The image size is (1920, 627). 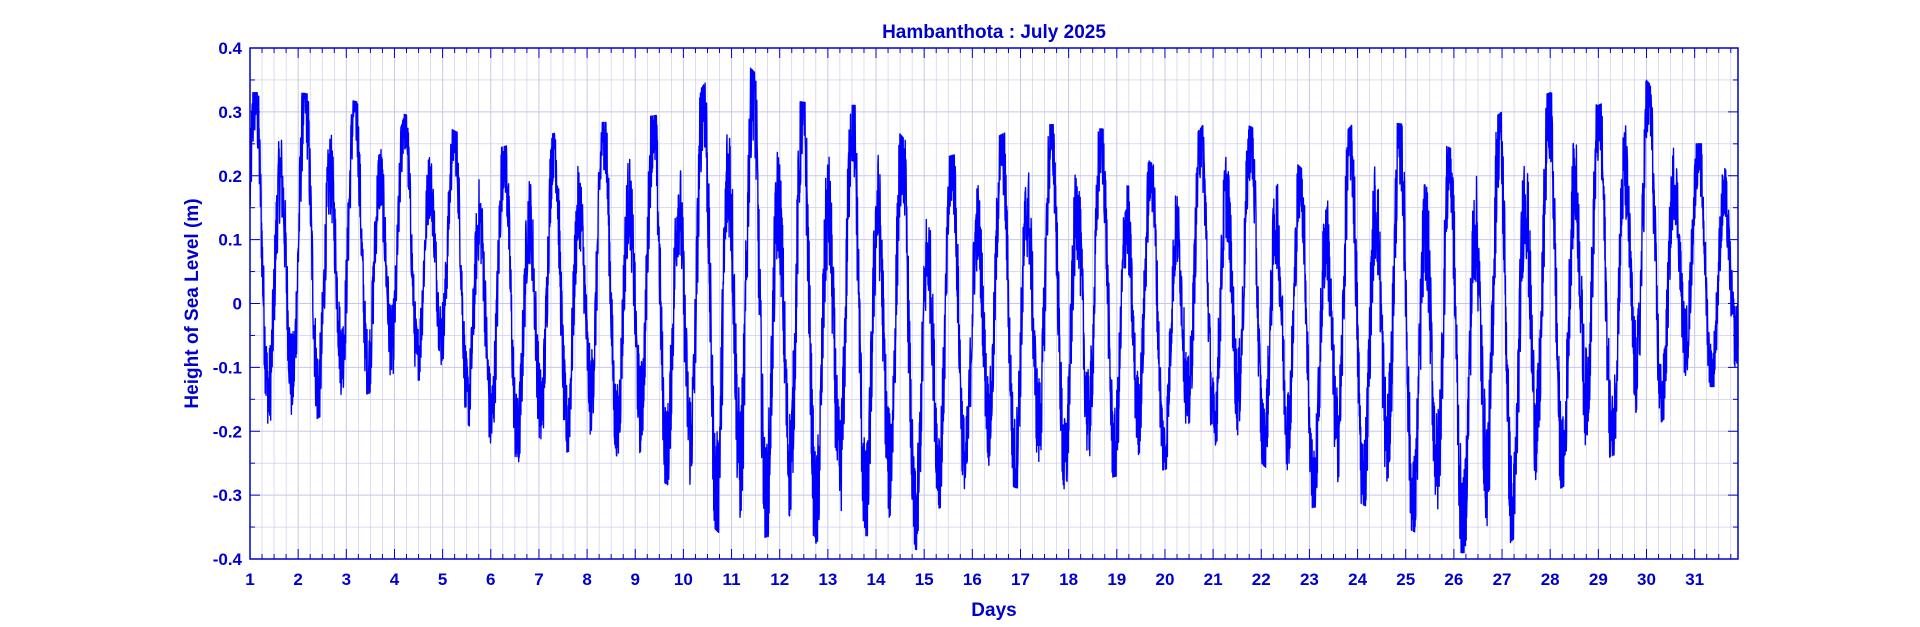 I want to click on x-axis-label: Days, so click(x=993, y=610).